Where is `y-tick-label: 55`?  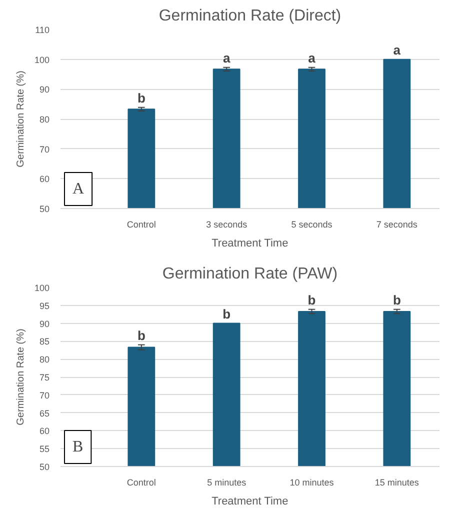 y-tick-label: 55 is located at coordinates (44, 449).